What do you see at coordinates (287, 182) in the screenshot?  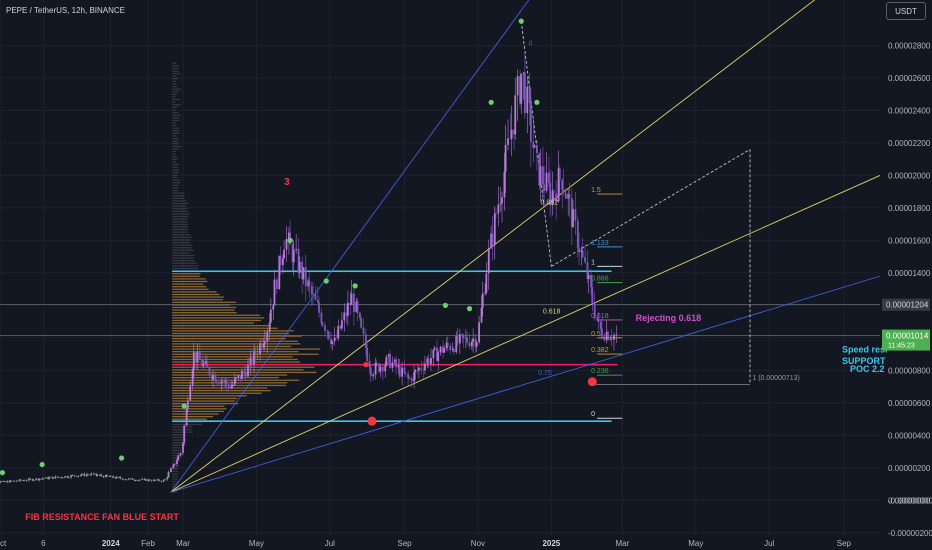 I see `chart-annotation: 3` at bounding box center [287, 182].